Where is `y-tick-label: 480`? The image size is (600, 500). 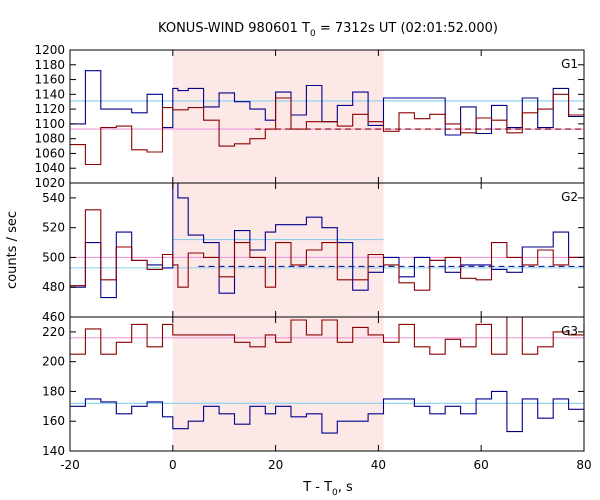
y-tick-label: 480 is located at coordinates (53, 287).